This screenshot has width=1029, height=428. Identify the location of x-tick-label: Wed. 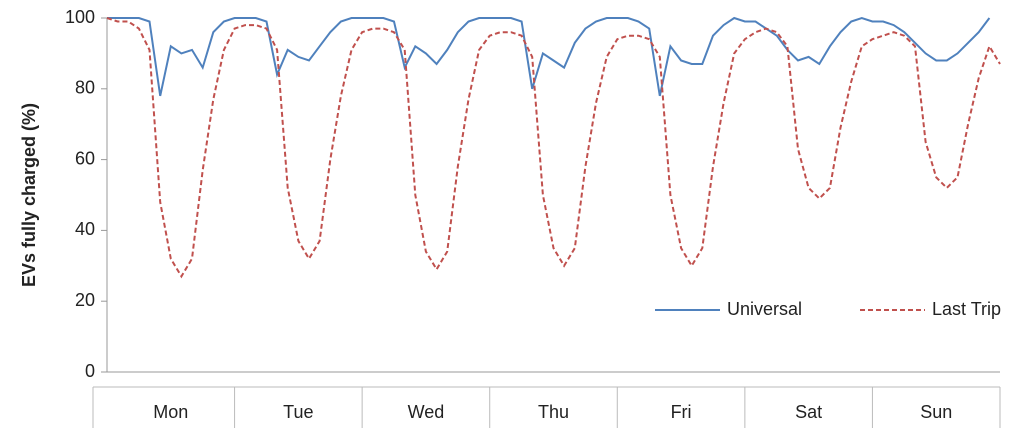
(426, 412).